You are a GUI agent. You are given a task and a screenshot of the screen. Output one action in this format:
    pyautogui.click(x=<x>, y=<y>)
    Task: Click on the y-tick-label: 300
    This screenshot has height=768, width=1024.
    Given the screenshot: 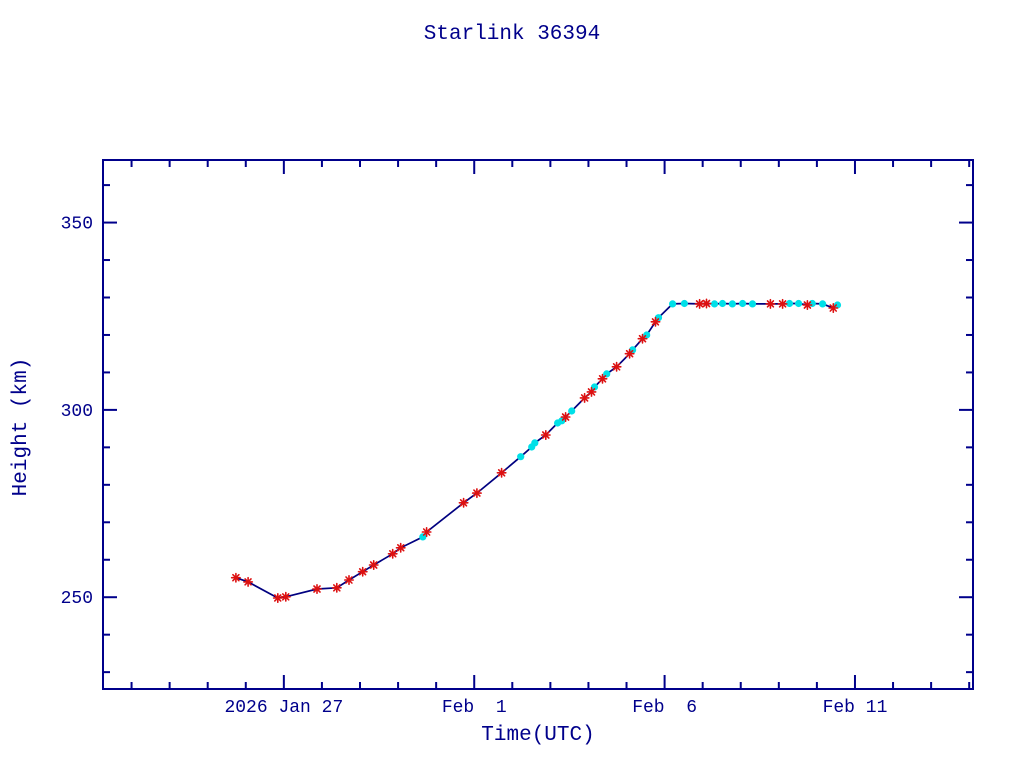 What is the action you would take?
    pyautogui.click(x=77, y=412)
    